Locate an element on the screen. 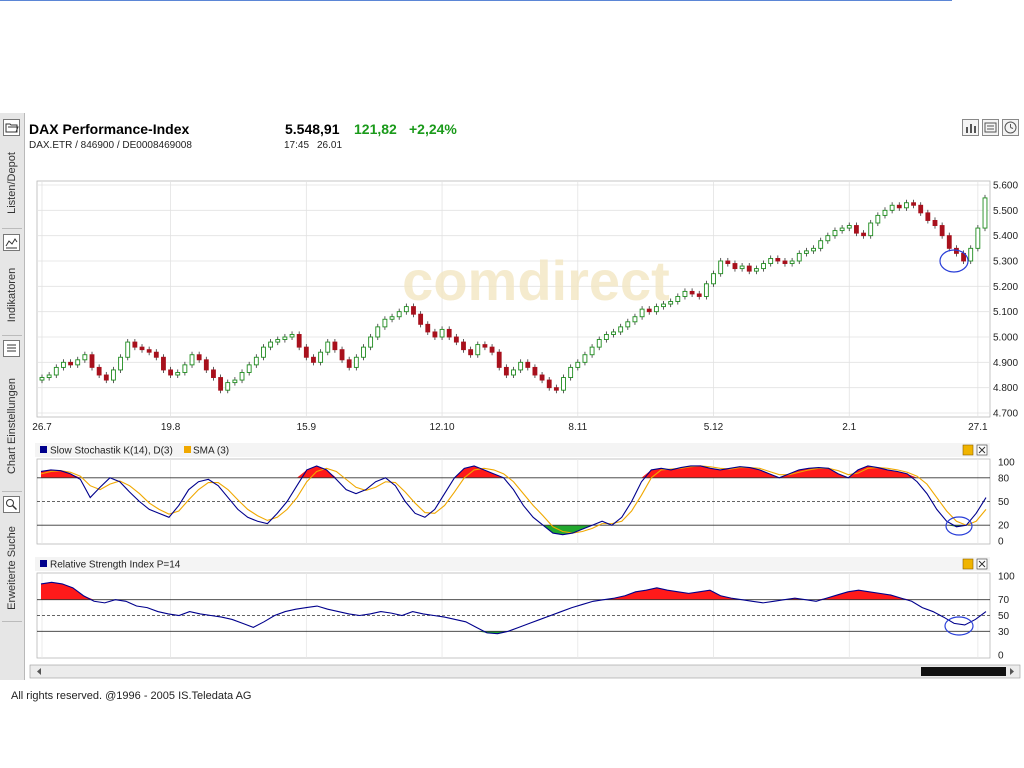 This screenshot has height=768, width=1024. scroll-right-icon is located at coordinates (1012, 671).